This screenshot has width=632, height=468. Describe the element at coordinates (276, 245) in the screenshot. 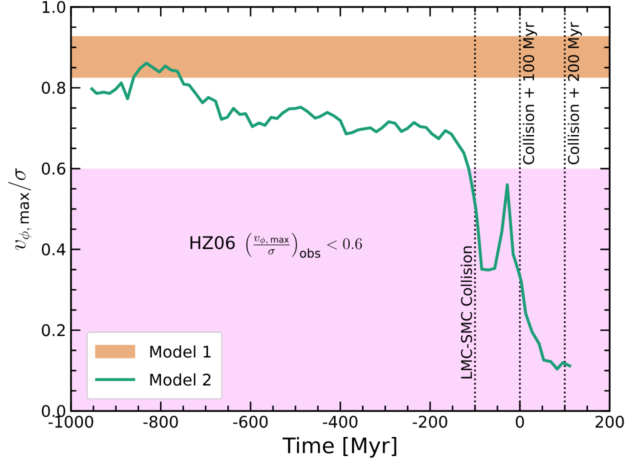

I see `annotation: $\mathrm{HZ06}\ \left(\frac{v_{\phi,\,\mathrm{max}}}{\sigma}\right)_{\mathrm{obs}} < 0.6$` at that location.